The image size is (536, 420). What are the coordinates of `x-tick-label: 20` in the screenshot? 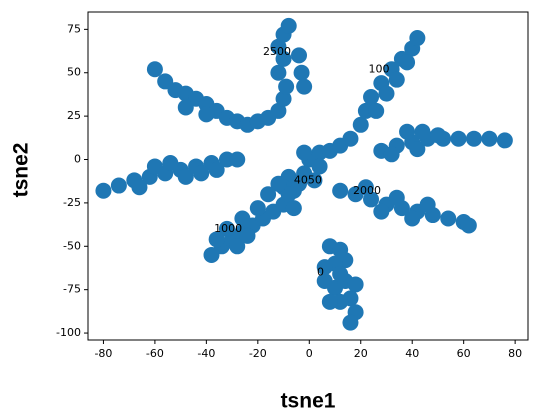 It's located at (361, 353).